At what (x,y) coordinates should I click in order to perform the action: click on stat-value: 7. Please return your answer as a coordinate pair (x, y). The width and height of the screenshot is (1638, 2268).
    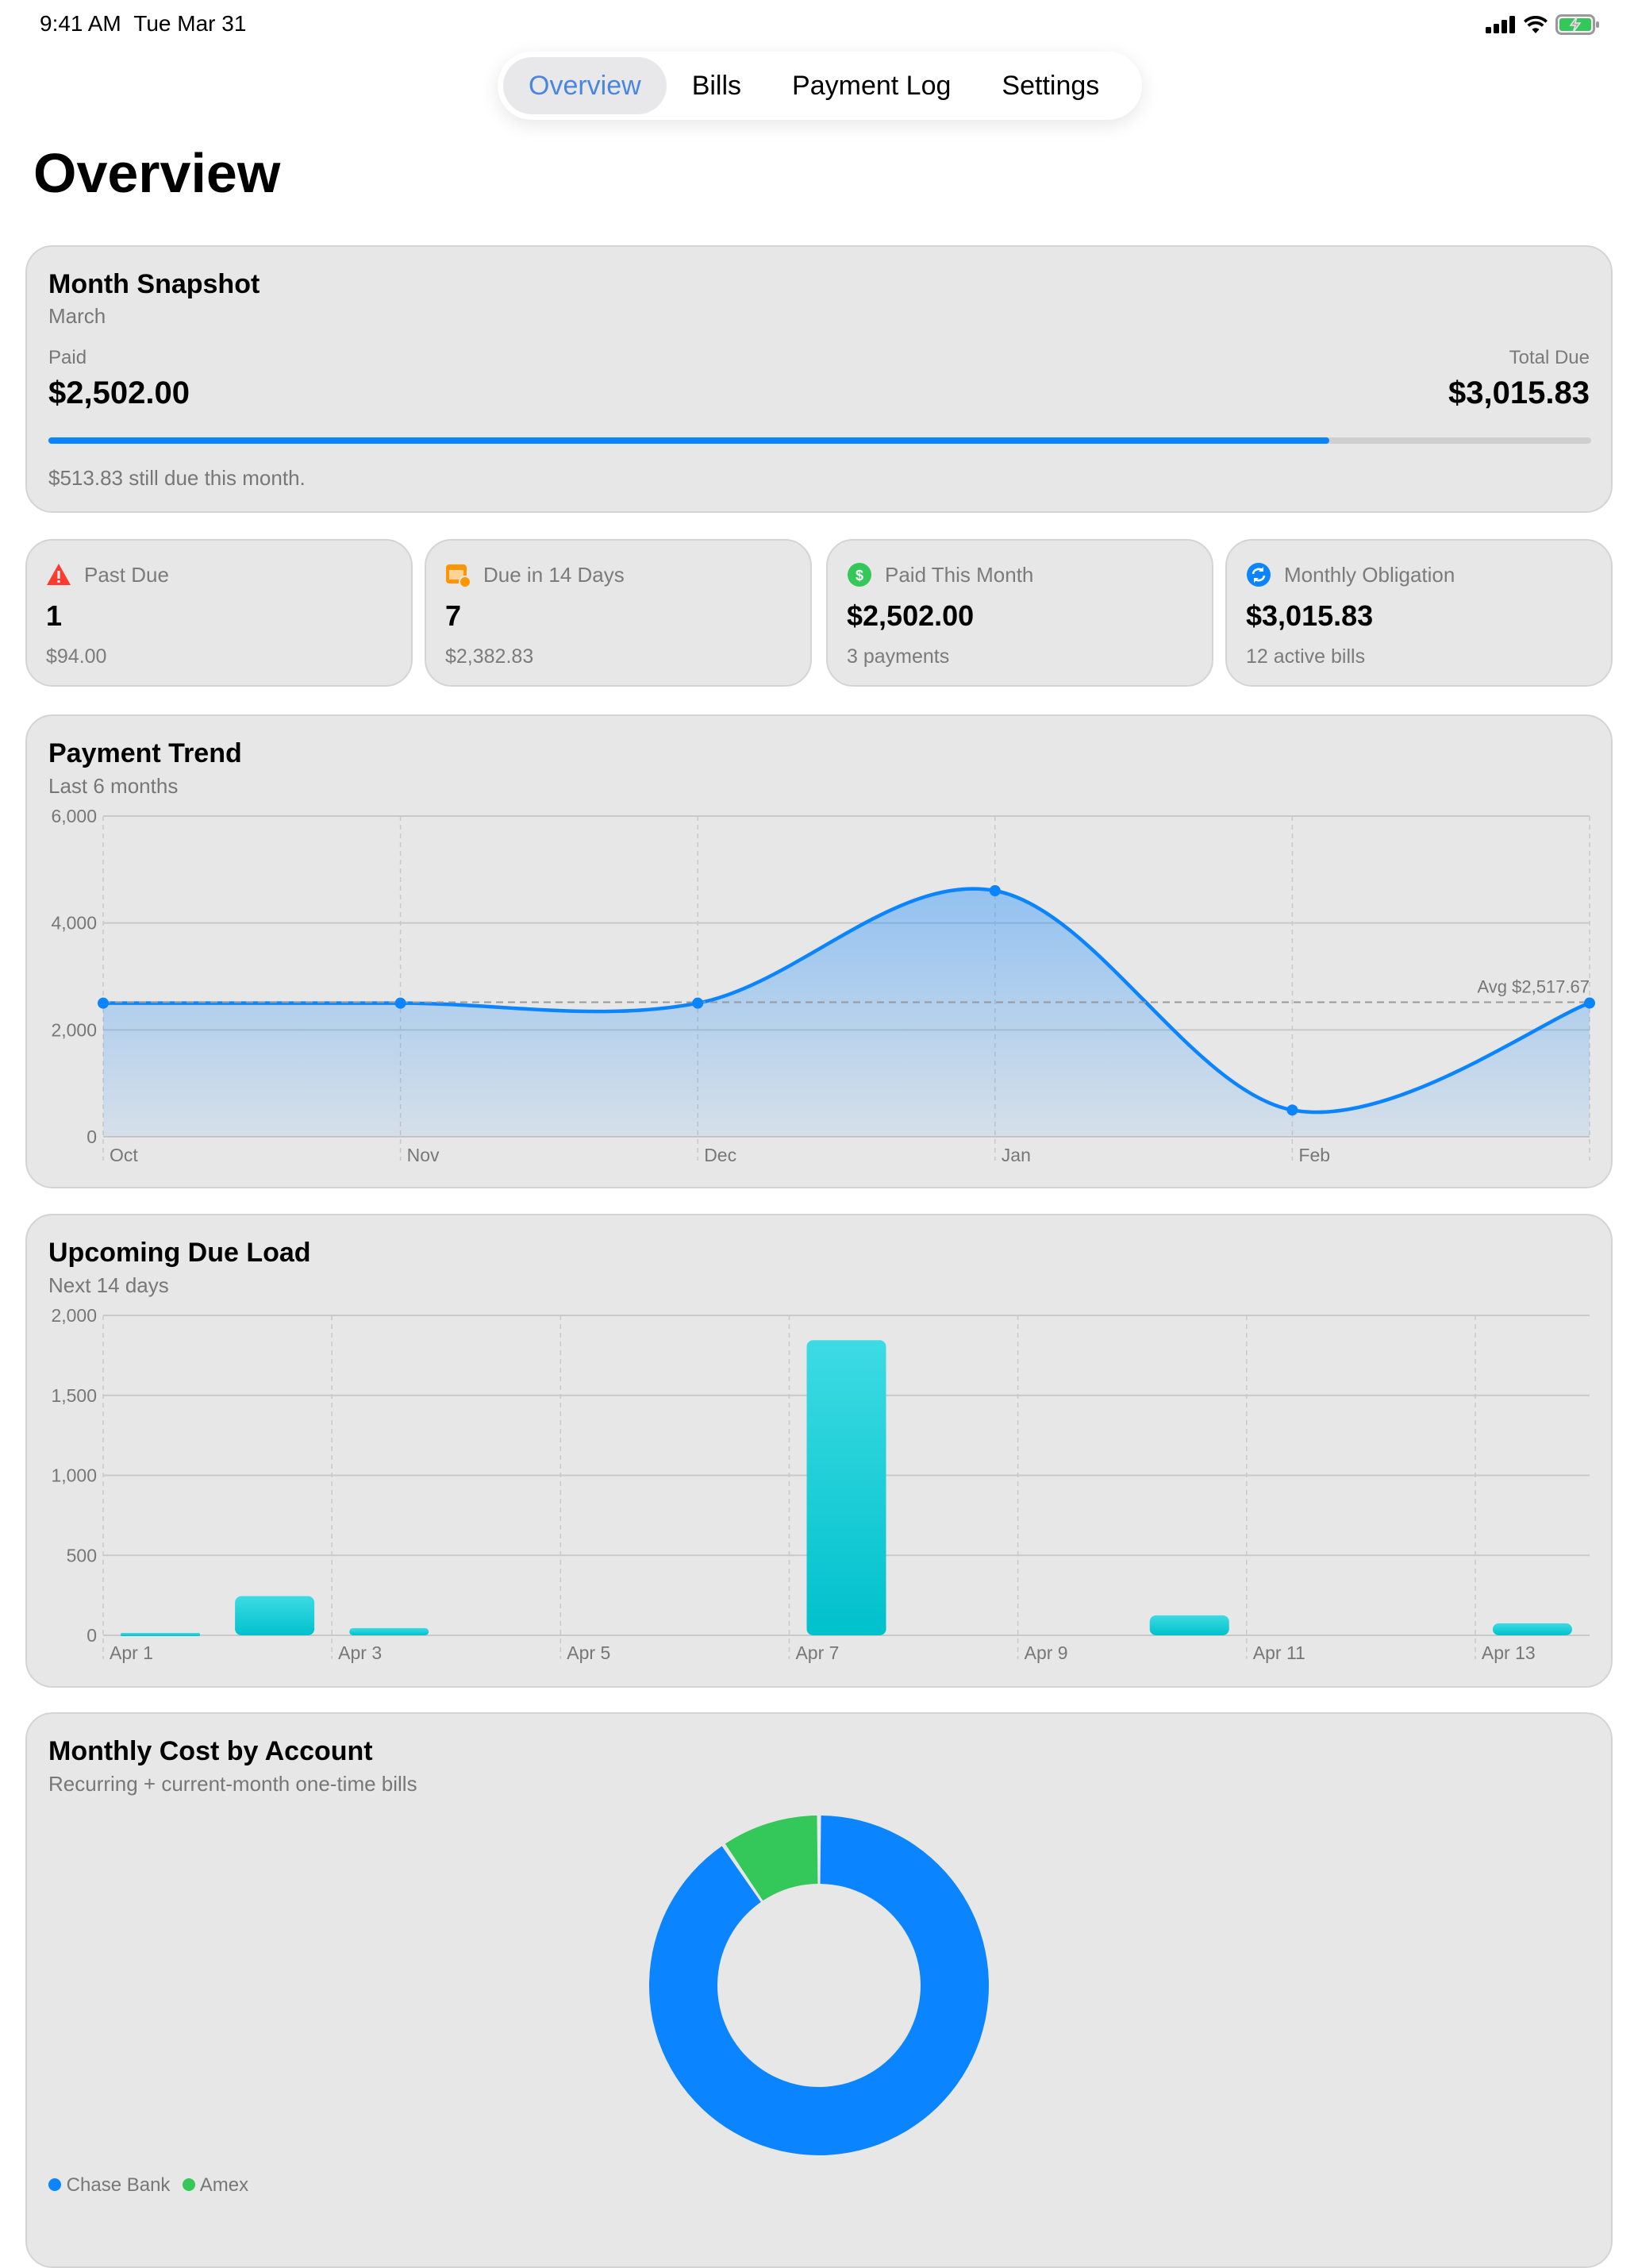
    Looking at the image, I should click on (453, 615).